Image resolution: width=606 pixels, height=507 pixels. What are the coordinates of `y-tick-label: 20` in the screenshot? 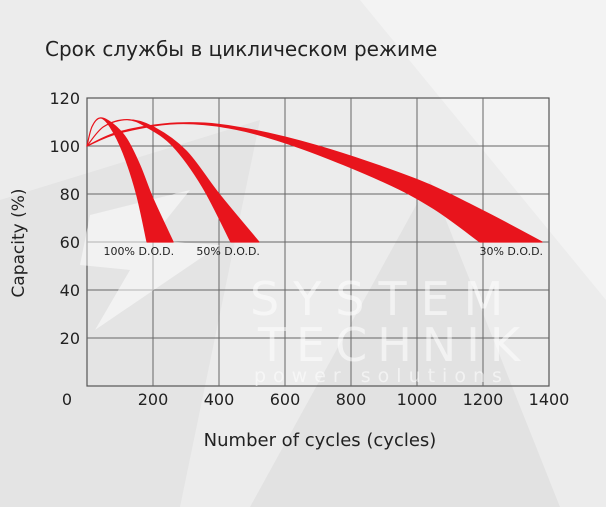 It's located at (70, 338).